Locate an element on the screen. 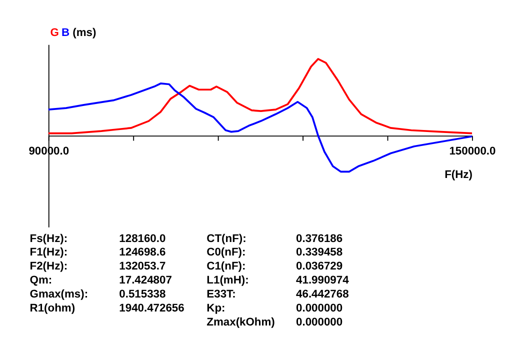 The height and width of the screenshot is (348, 526). text: L1(mH): is located at coordinates (227, 280).